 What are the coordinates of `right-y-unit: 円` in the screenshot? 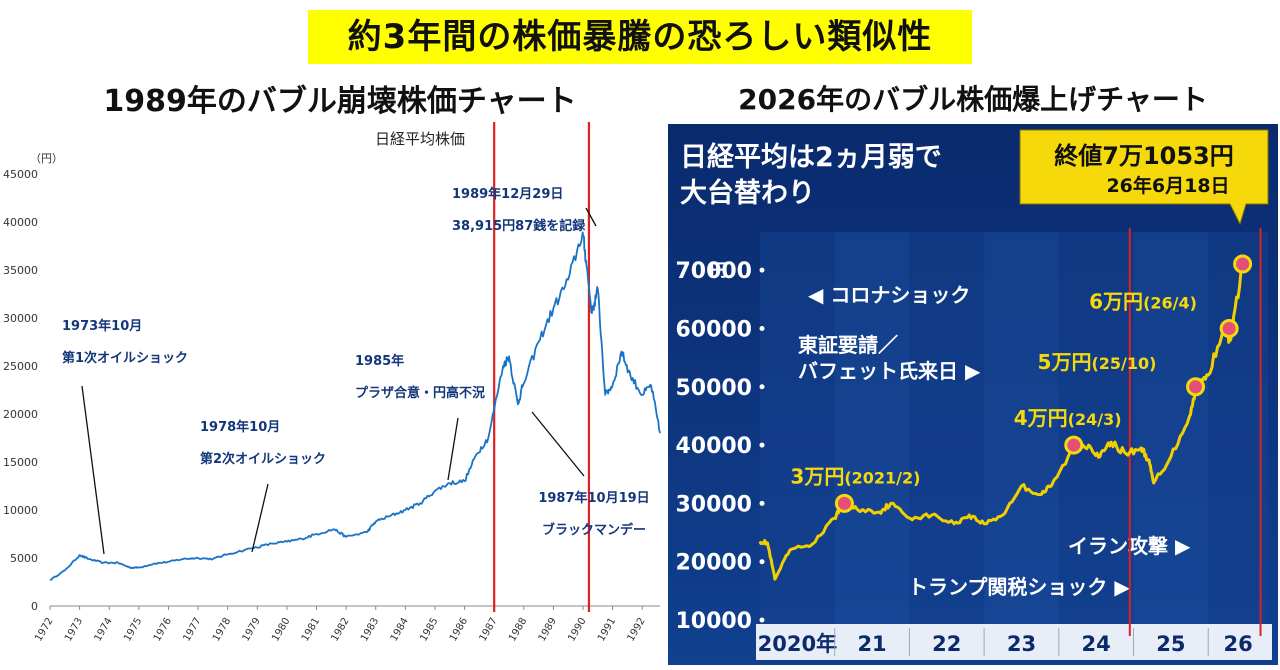 It's located at (718, 271).